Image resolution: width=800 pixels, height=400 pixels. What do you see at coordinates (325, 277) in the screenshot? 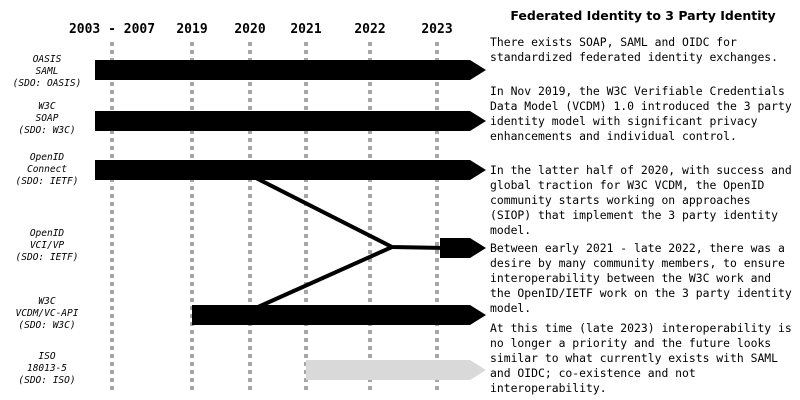
I see `connector-vcdm-to-junction` at bounding box center [325, 277].